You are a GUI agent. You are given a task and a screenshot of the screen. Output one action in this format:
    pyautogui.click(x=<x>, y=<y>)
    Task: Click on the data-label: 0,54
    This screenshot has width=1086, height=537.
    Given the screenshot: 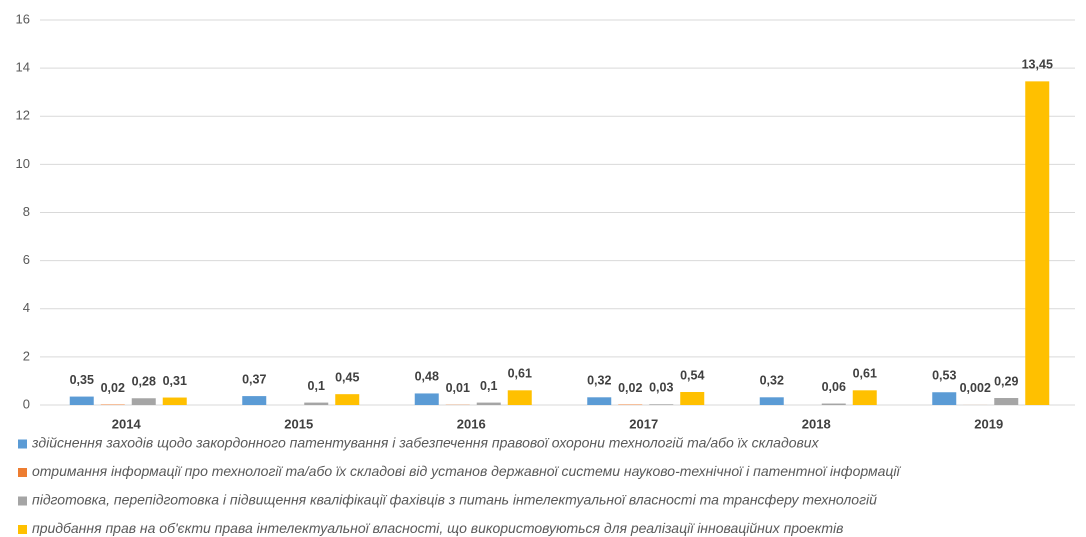 What is the action you would take?
    pyautogui.click(x=692, y=375)
    